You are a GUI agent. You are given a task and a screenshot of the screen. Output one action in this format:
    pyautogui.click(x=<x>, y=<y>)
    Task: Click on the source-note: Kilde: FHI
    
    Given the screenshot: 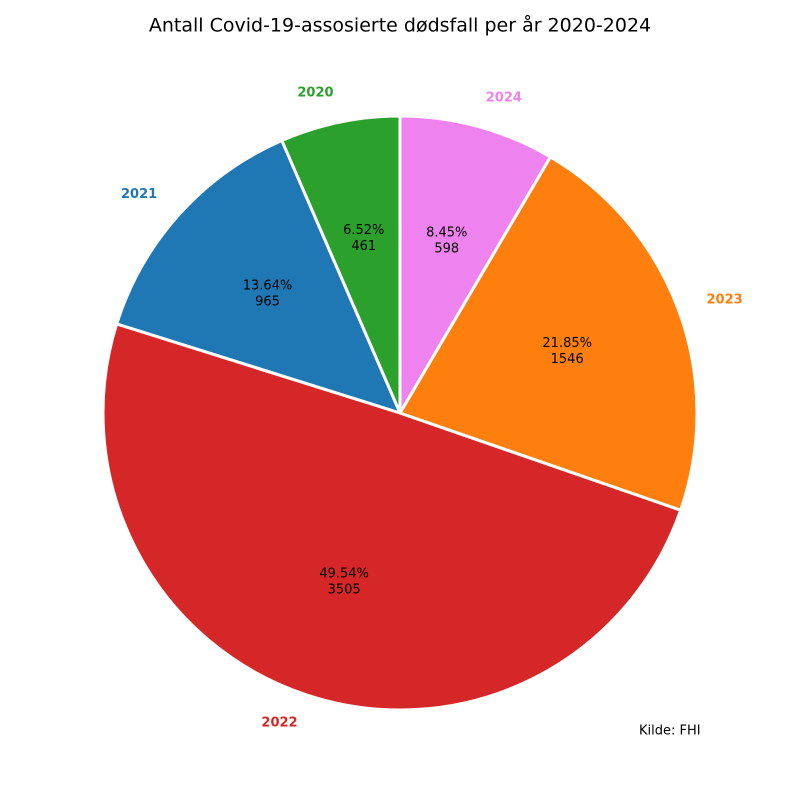 What is the action you would take?
    pyautogui.click(x=670, y=731)
    